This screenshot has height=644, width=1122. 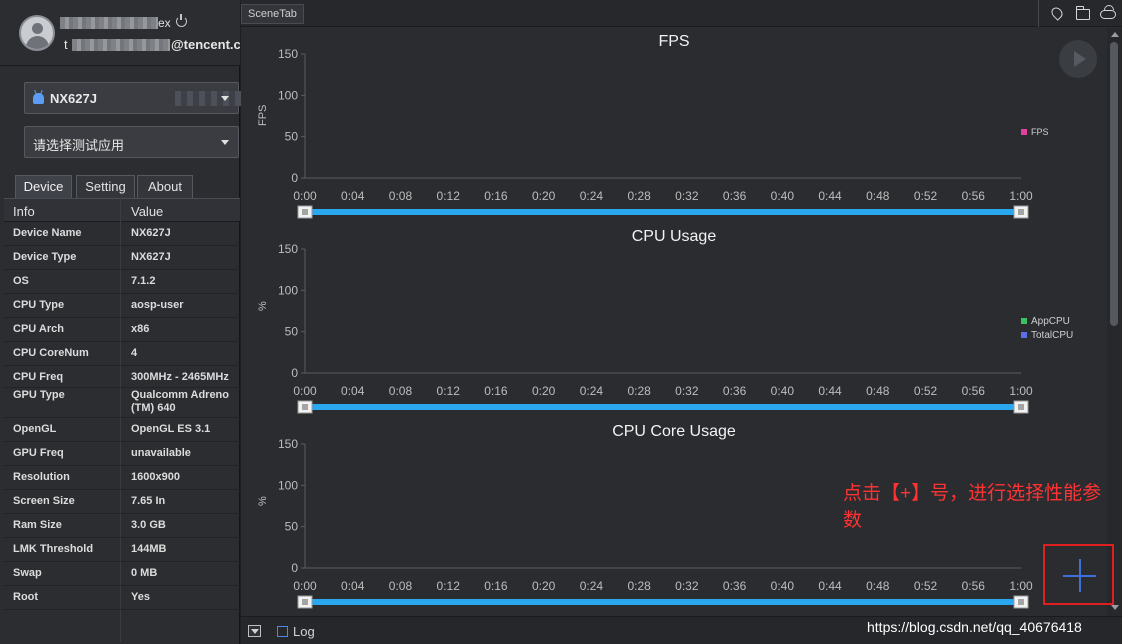 What do you see at coordinates (26, 597) in the screenshot?
I see `row-key: Root` at bounding box center [26, 597].